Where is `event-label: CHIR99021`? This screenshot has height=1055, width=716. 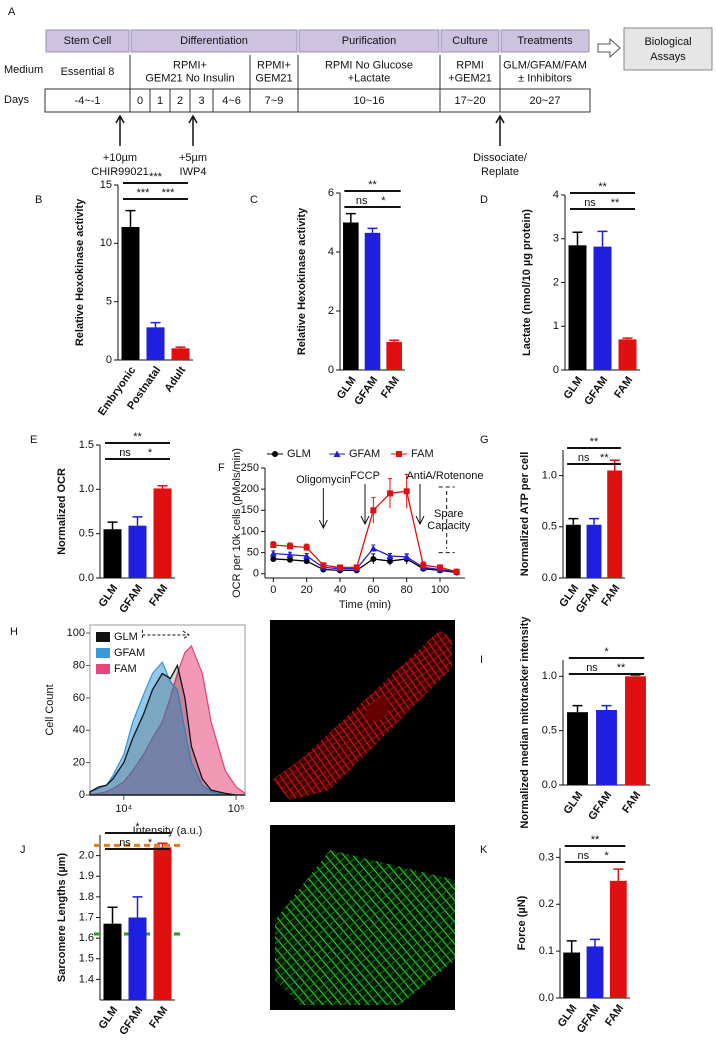
event-label: CHIR99021 is located at coordinates (119, 172).